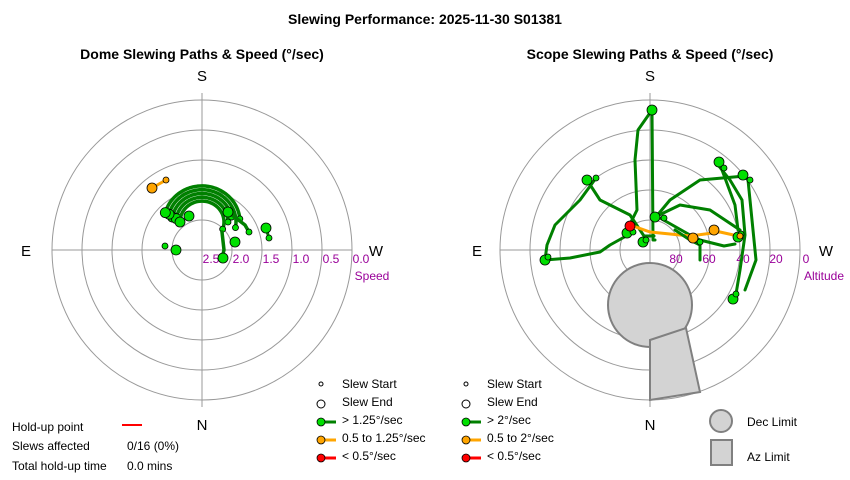 The width and height of the screenshot is (850, 480). What do you see at coordinates (650, 54) in the screenshot?
I see `scope-chart-title: Scope Slewing Paths & Speed (°/sec)` at bounding box center [650, 54].